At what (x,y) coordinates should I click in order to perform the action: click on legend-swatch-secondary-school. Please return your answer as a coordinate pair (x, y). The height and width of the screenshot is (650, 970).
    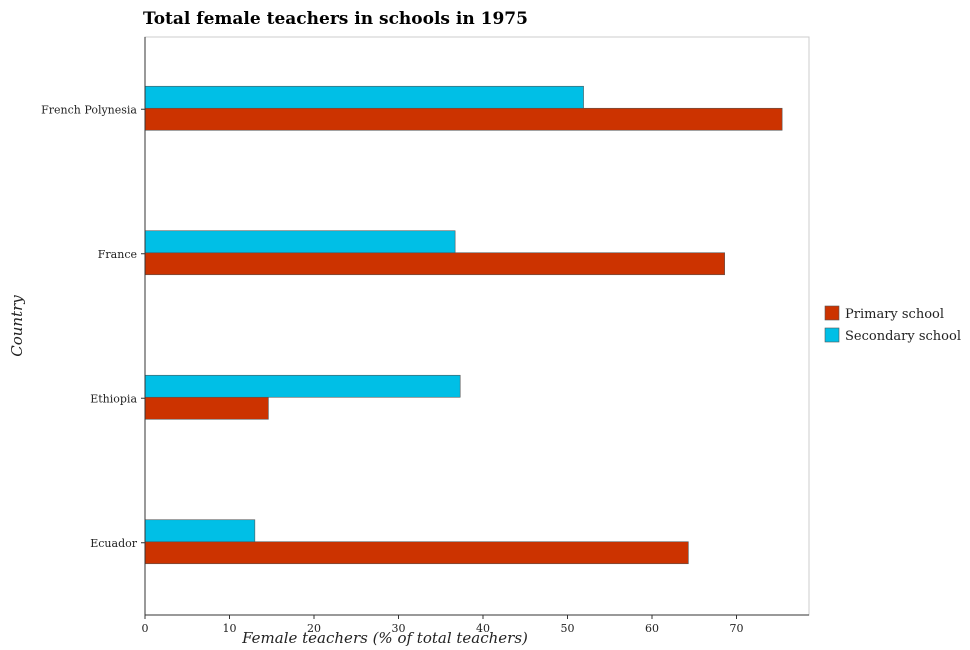
    Looking at the image, I should click on (832, 335).